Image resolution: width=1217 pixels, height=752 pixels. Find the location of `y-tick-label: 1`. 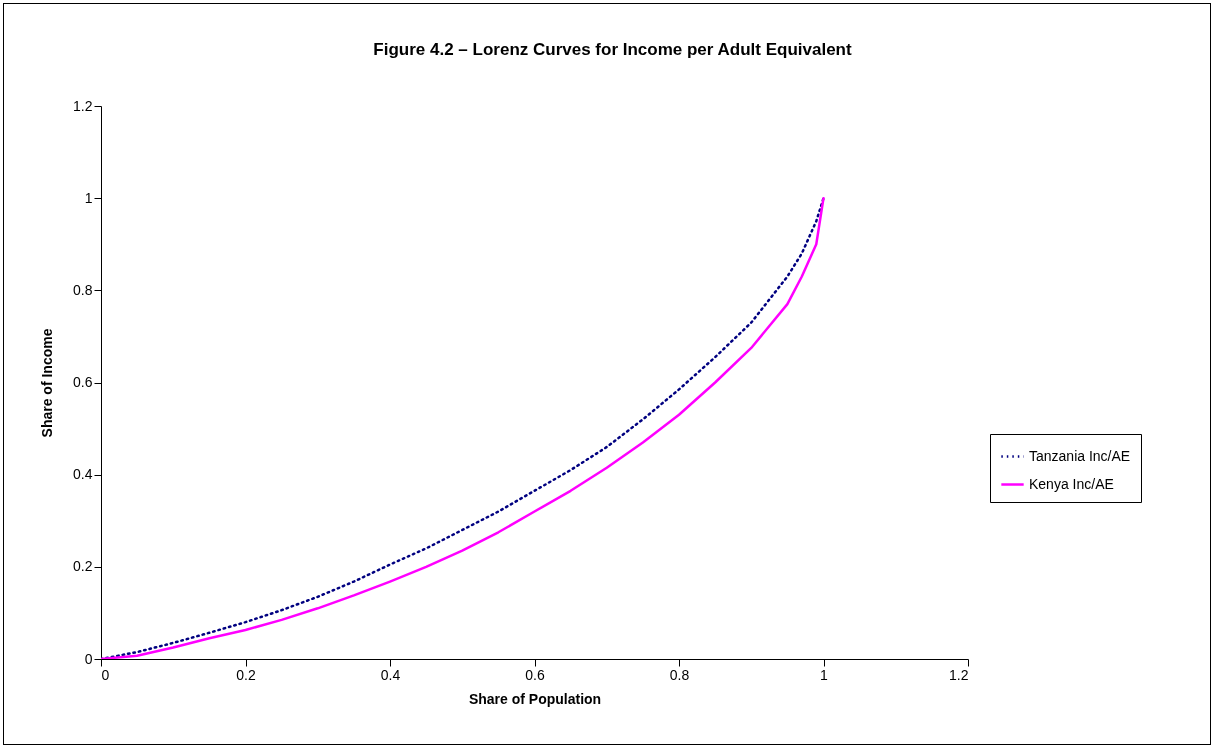

y-tick-label: 1 is located at coordinates (88, 197).